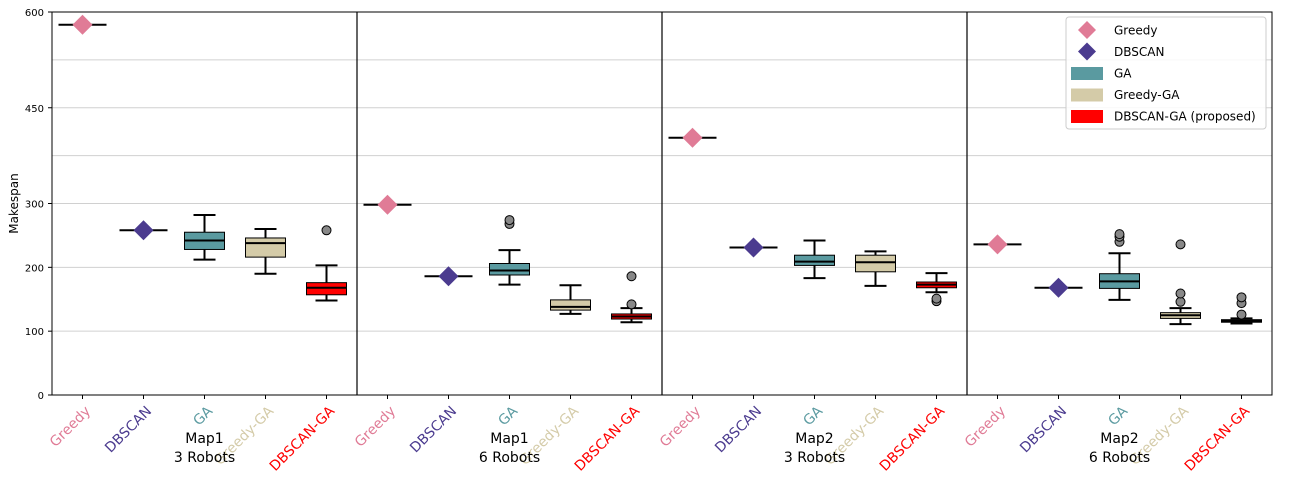  Describe the element at coordinates (1147, 95) in the screenshot. I see `legend-label: Greedy-GA` at that location.